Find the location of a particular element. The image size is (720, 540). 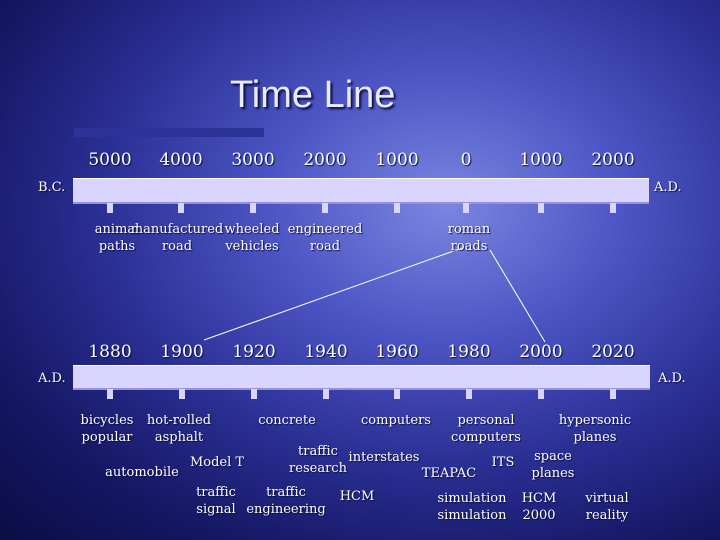

era-label-left: A.D. is located at coordinates (52, 378).